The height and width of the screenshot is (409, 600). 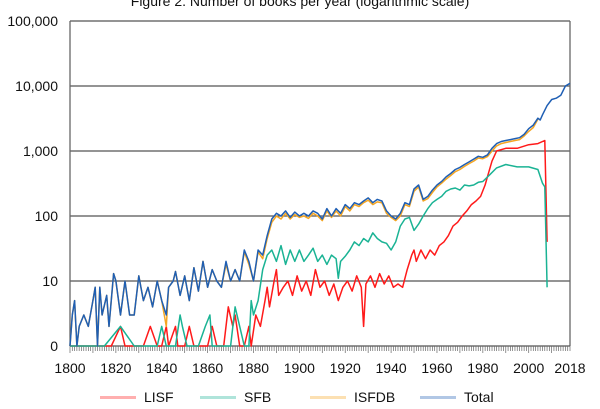 I want to click on y-tick-label: 10, so click(x=50, y=281).